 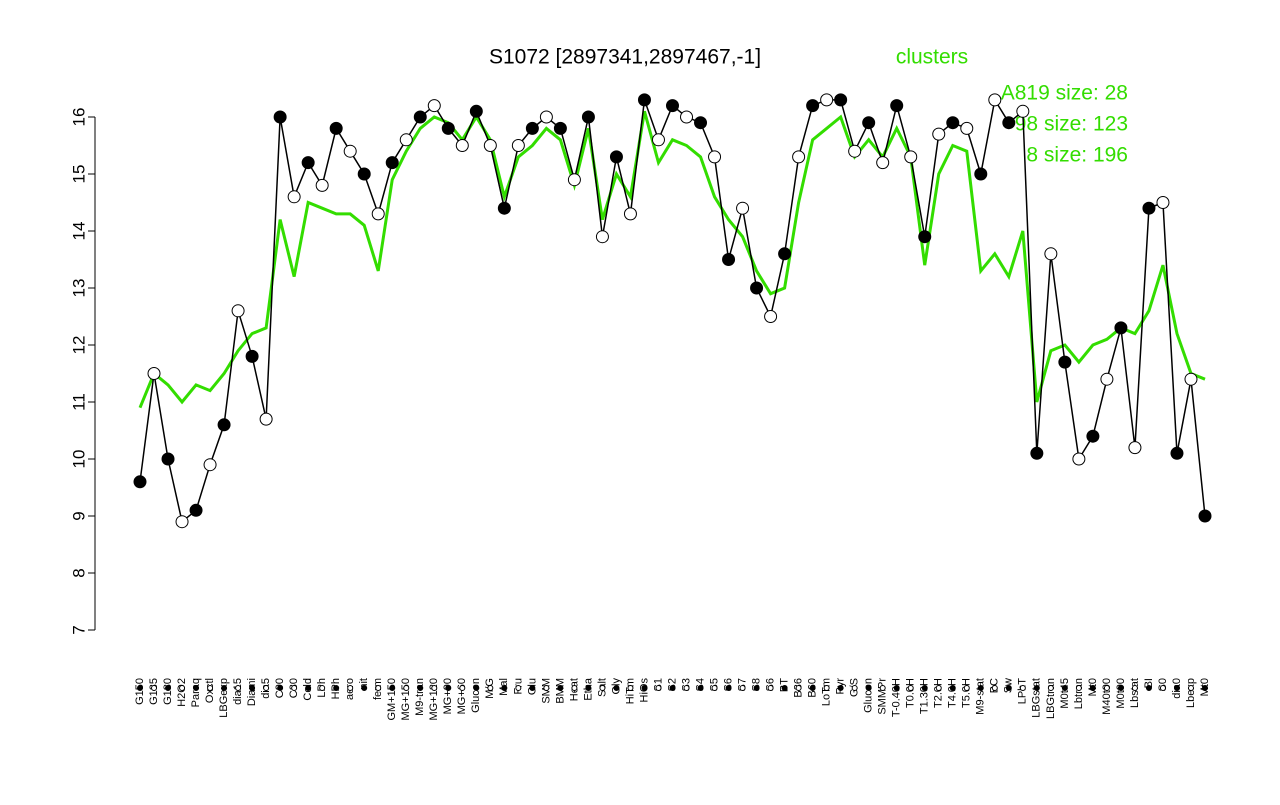 I want to click on x-tick-label: M0t45, so click(x=1065, y=693).